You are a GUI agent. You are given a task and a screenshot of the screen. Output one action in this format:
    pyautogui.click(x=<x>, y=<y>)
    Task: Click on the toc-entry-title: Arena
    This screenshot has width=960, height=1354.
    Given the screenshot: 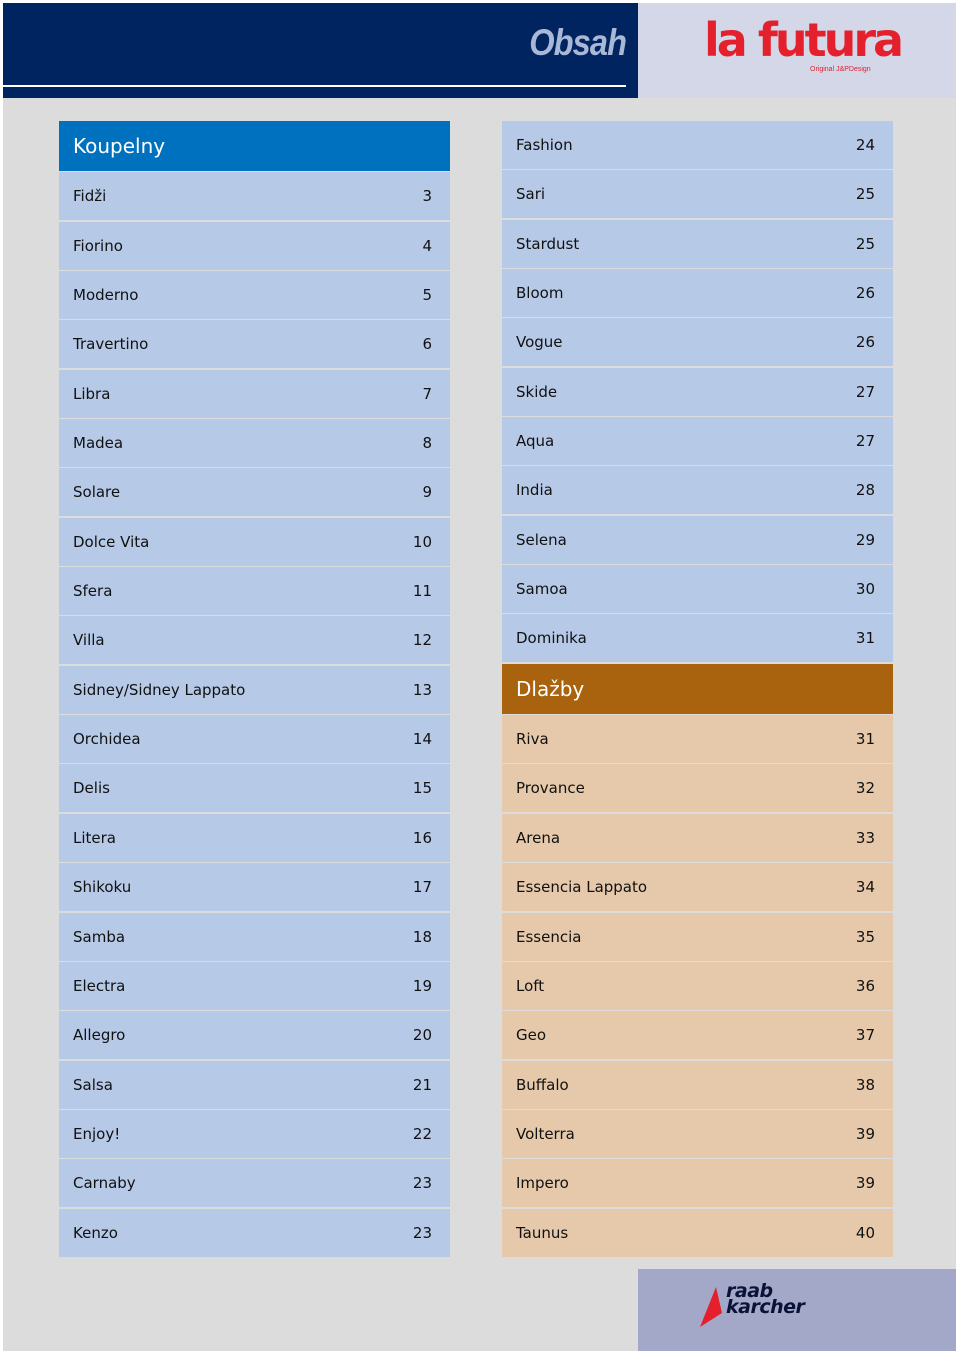 What is the action you would take?
    pyautogui.click(x=538, y=837)
    